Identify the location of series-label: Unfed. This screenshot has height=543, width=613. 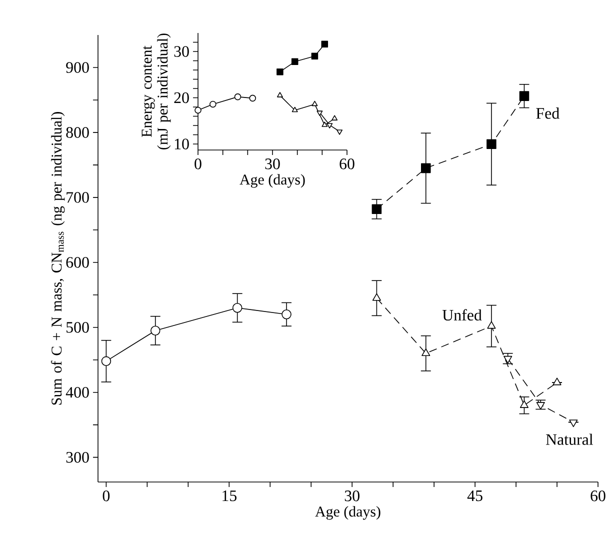
(462, 315).